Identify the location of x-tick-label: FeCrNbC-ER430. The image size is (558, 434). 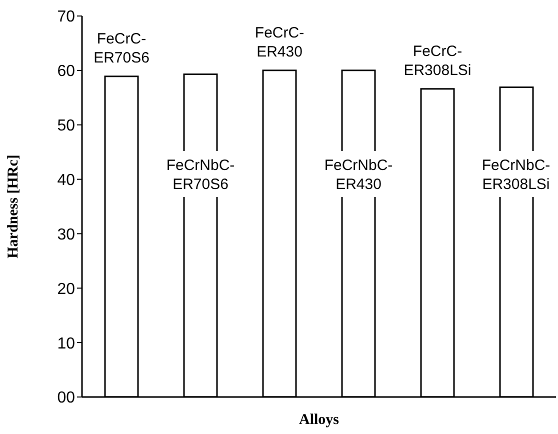
(358, 175).